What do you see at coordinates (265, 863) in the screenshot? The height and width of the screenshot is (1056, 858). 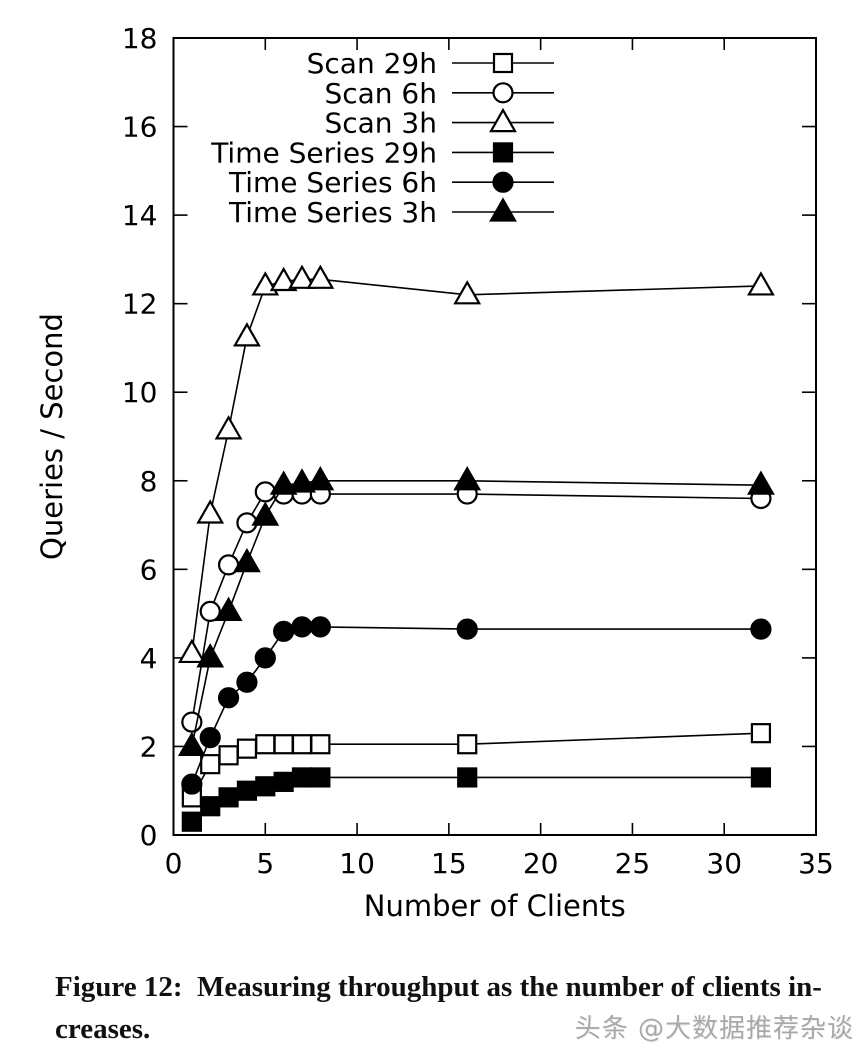 I see `x-tick-label: 5` at bounding box center [265, 863].